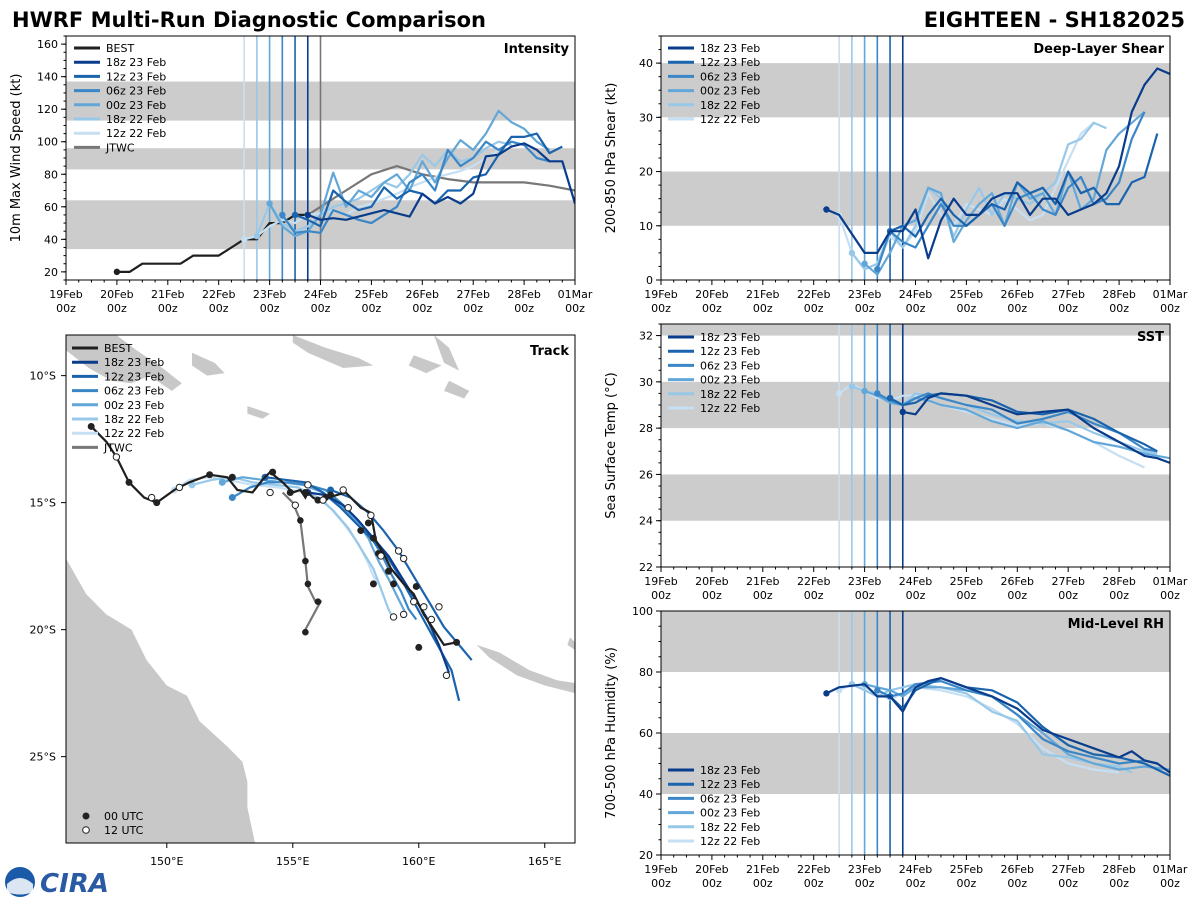 This screenshot has width=1200, height=904. I want to click on lat-tick-label: 20°S, so click(43, 630).